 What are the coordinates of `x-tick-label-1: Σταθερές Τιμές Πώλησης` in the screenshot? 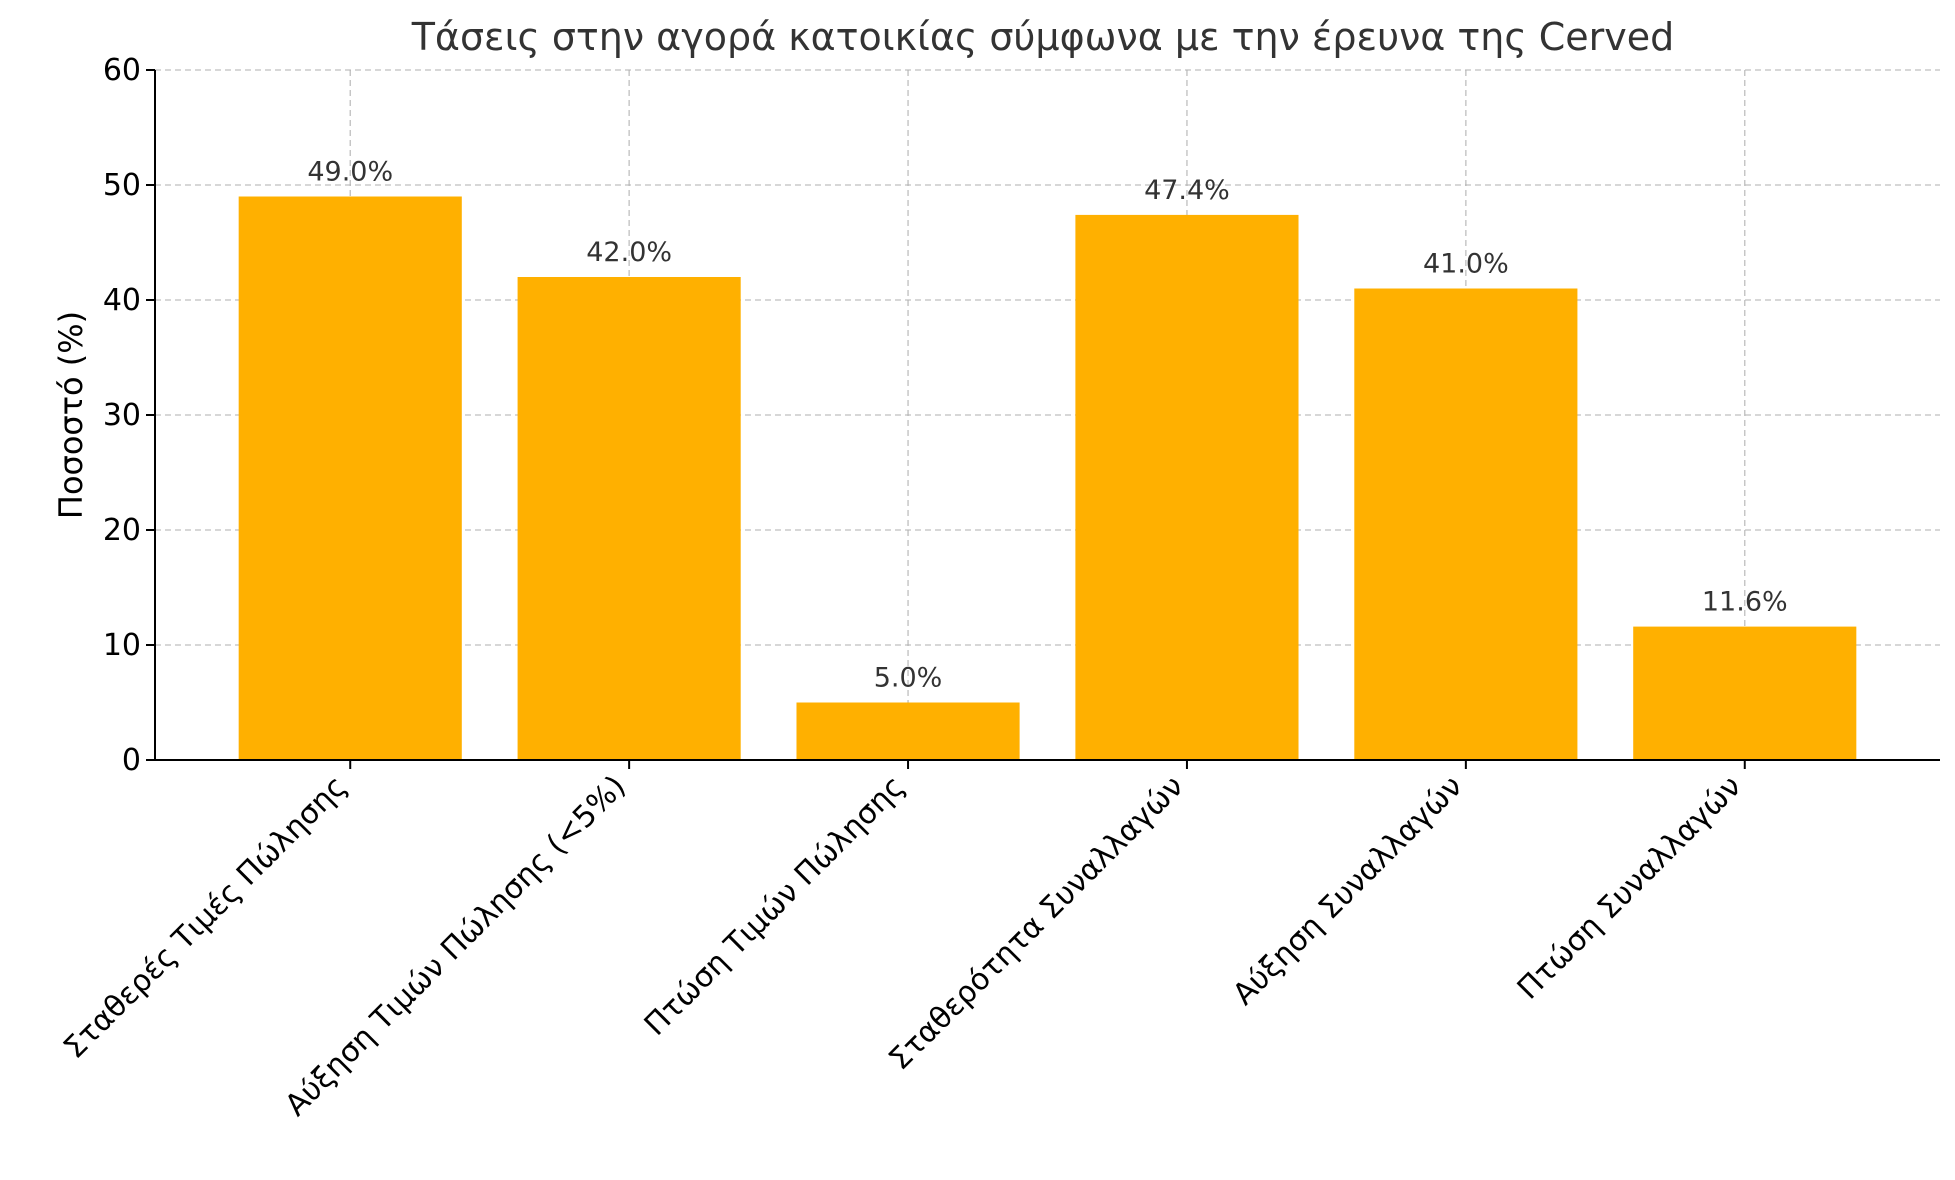 It's located at (205, 917).